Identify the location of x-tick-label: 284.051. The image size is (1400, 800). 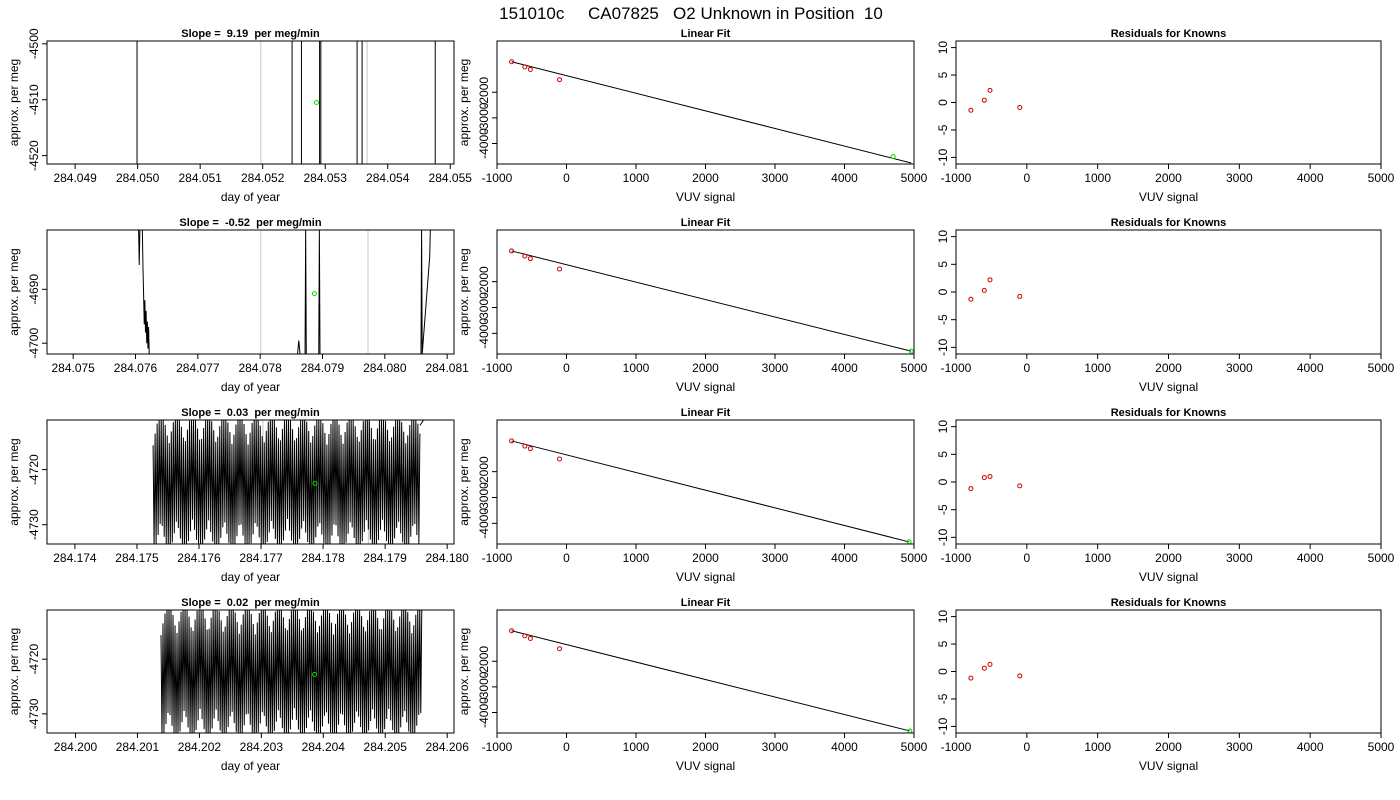
(200, 178).